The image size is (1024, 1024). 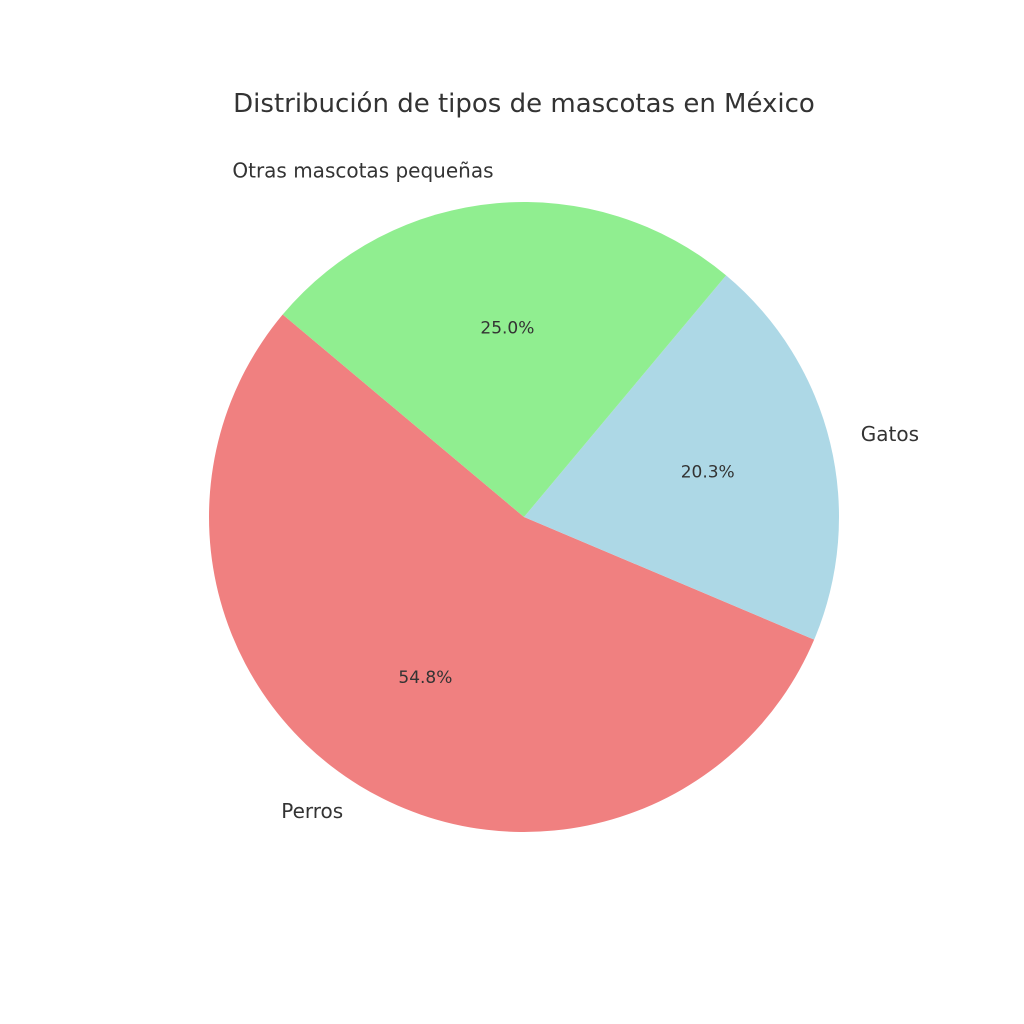 What do you see at coordinates (362, 170) in the screenshot?
I see `slice-label: Otras mascotas pequeñas` at bounding box center [362, 170].